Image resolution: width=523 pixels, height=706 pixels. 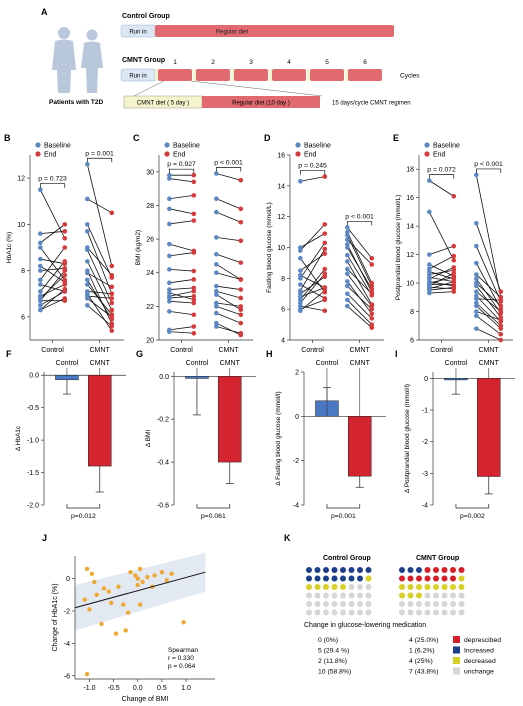 I want to click on scatter-point, so click(x=125, y=630).